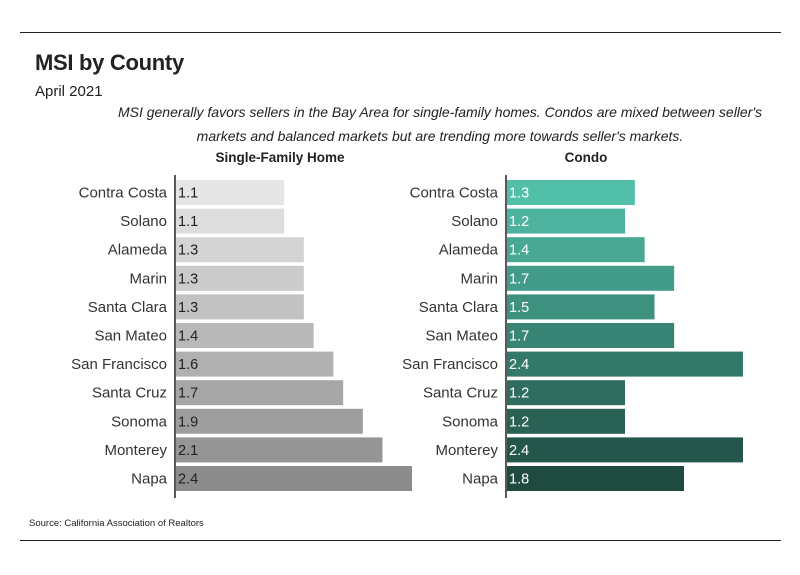 The height and width of the screenshot is (575, 800). What do you see at coordinates (148, 278) in the screenshot?
I see `sfh-category-label: Marin` at bounding box center [148, 278].